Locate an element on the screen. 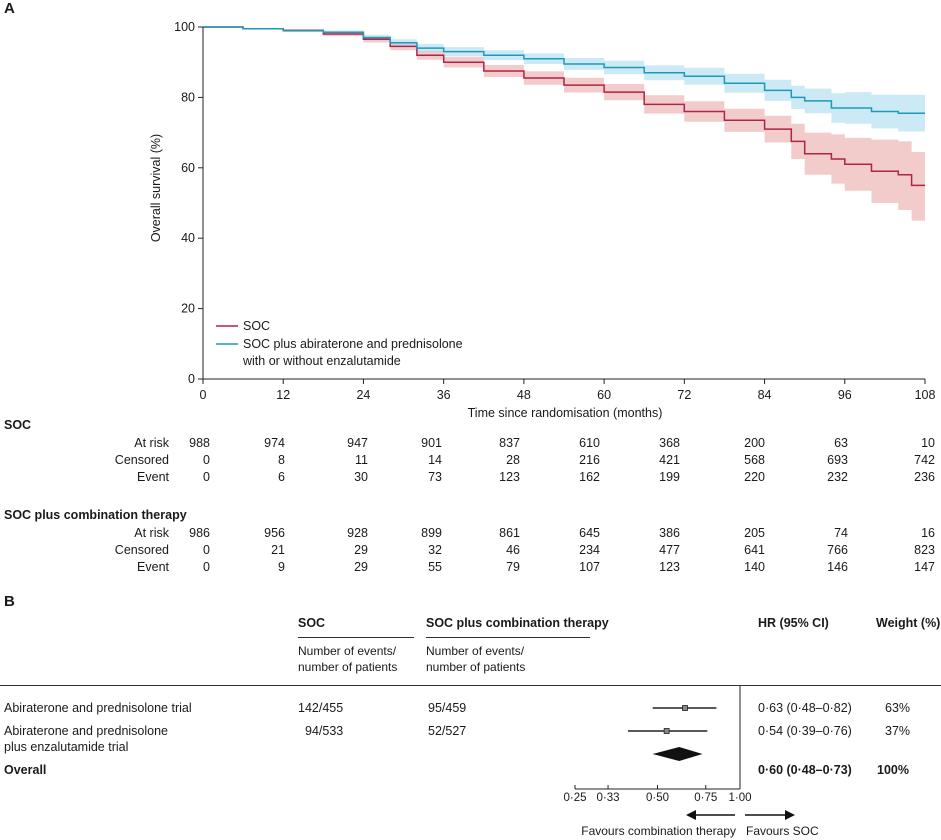 This screenshot has width=941, height=840. forest-row-label: Abiraterone and prednisolone trial is located at coordinates (98, 708).